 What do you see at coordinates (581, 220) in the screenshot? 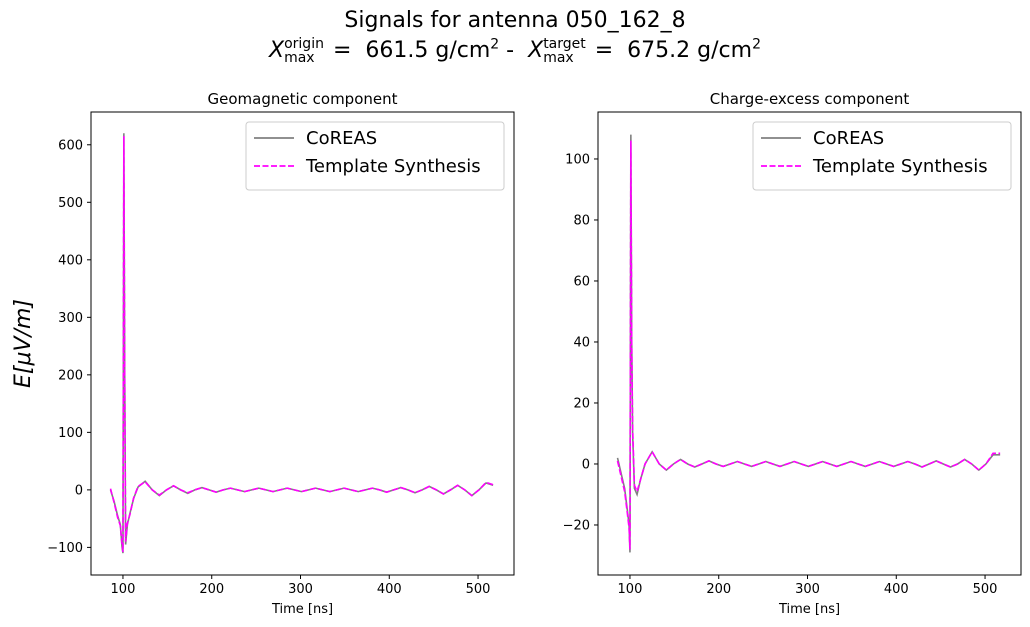
I see `y-tick-label: 80` at bounding box center [581, 220].